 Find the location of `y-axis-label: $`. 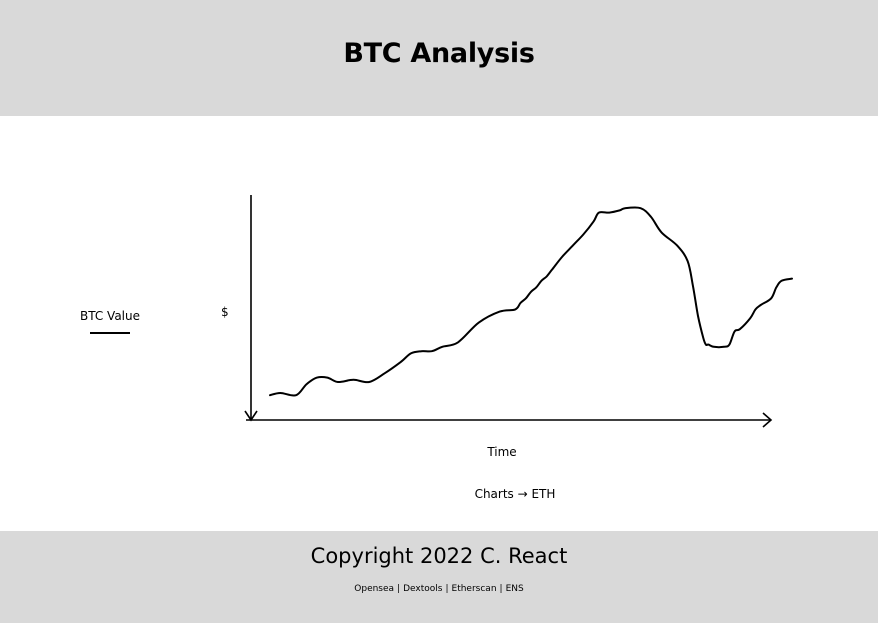

y-axis-label: $ is located at coordinates (225, 312).